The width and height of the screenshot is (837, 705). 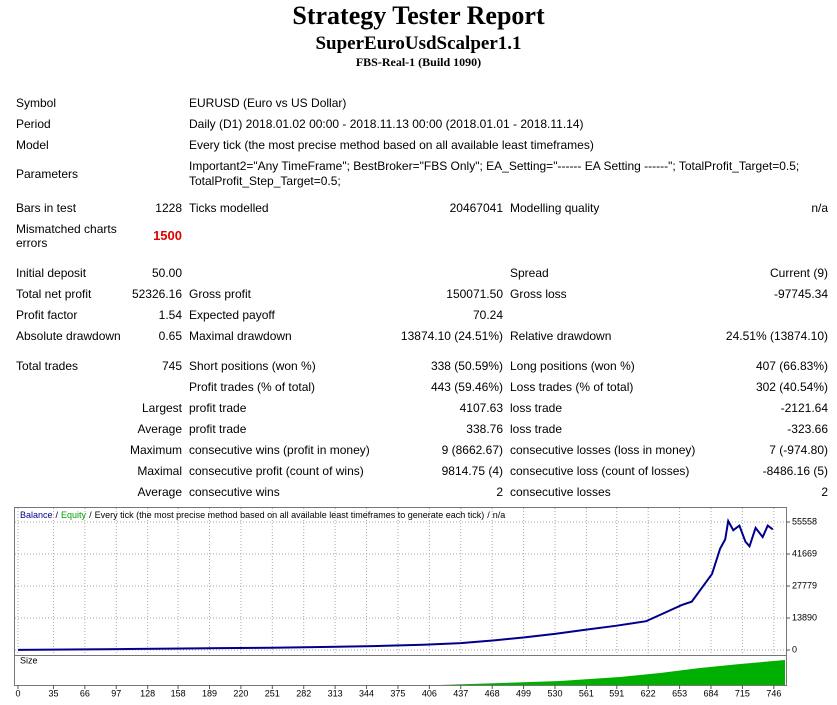 What do you see at coordinates (538, 294) in the screenshot?
I see `stat-label: Gross loss` at bounding box center [538, 294].